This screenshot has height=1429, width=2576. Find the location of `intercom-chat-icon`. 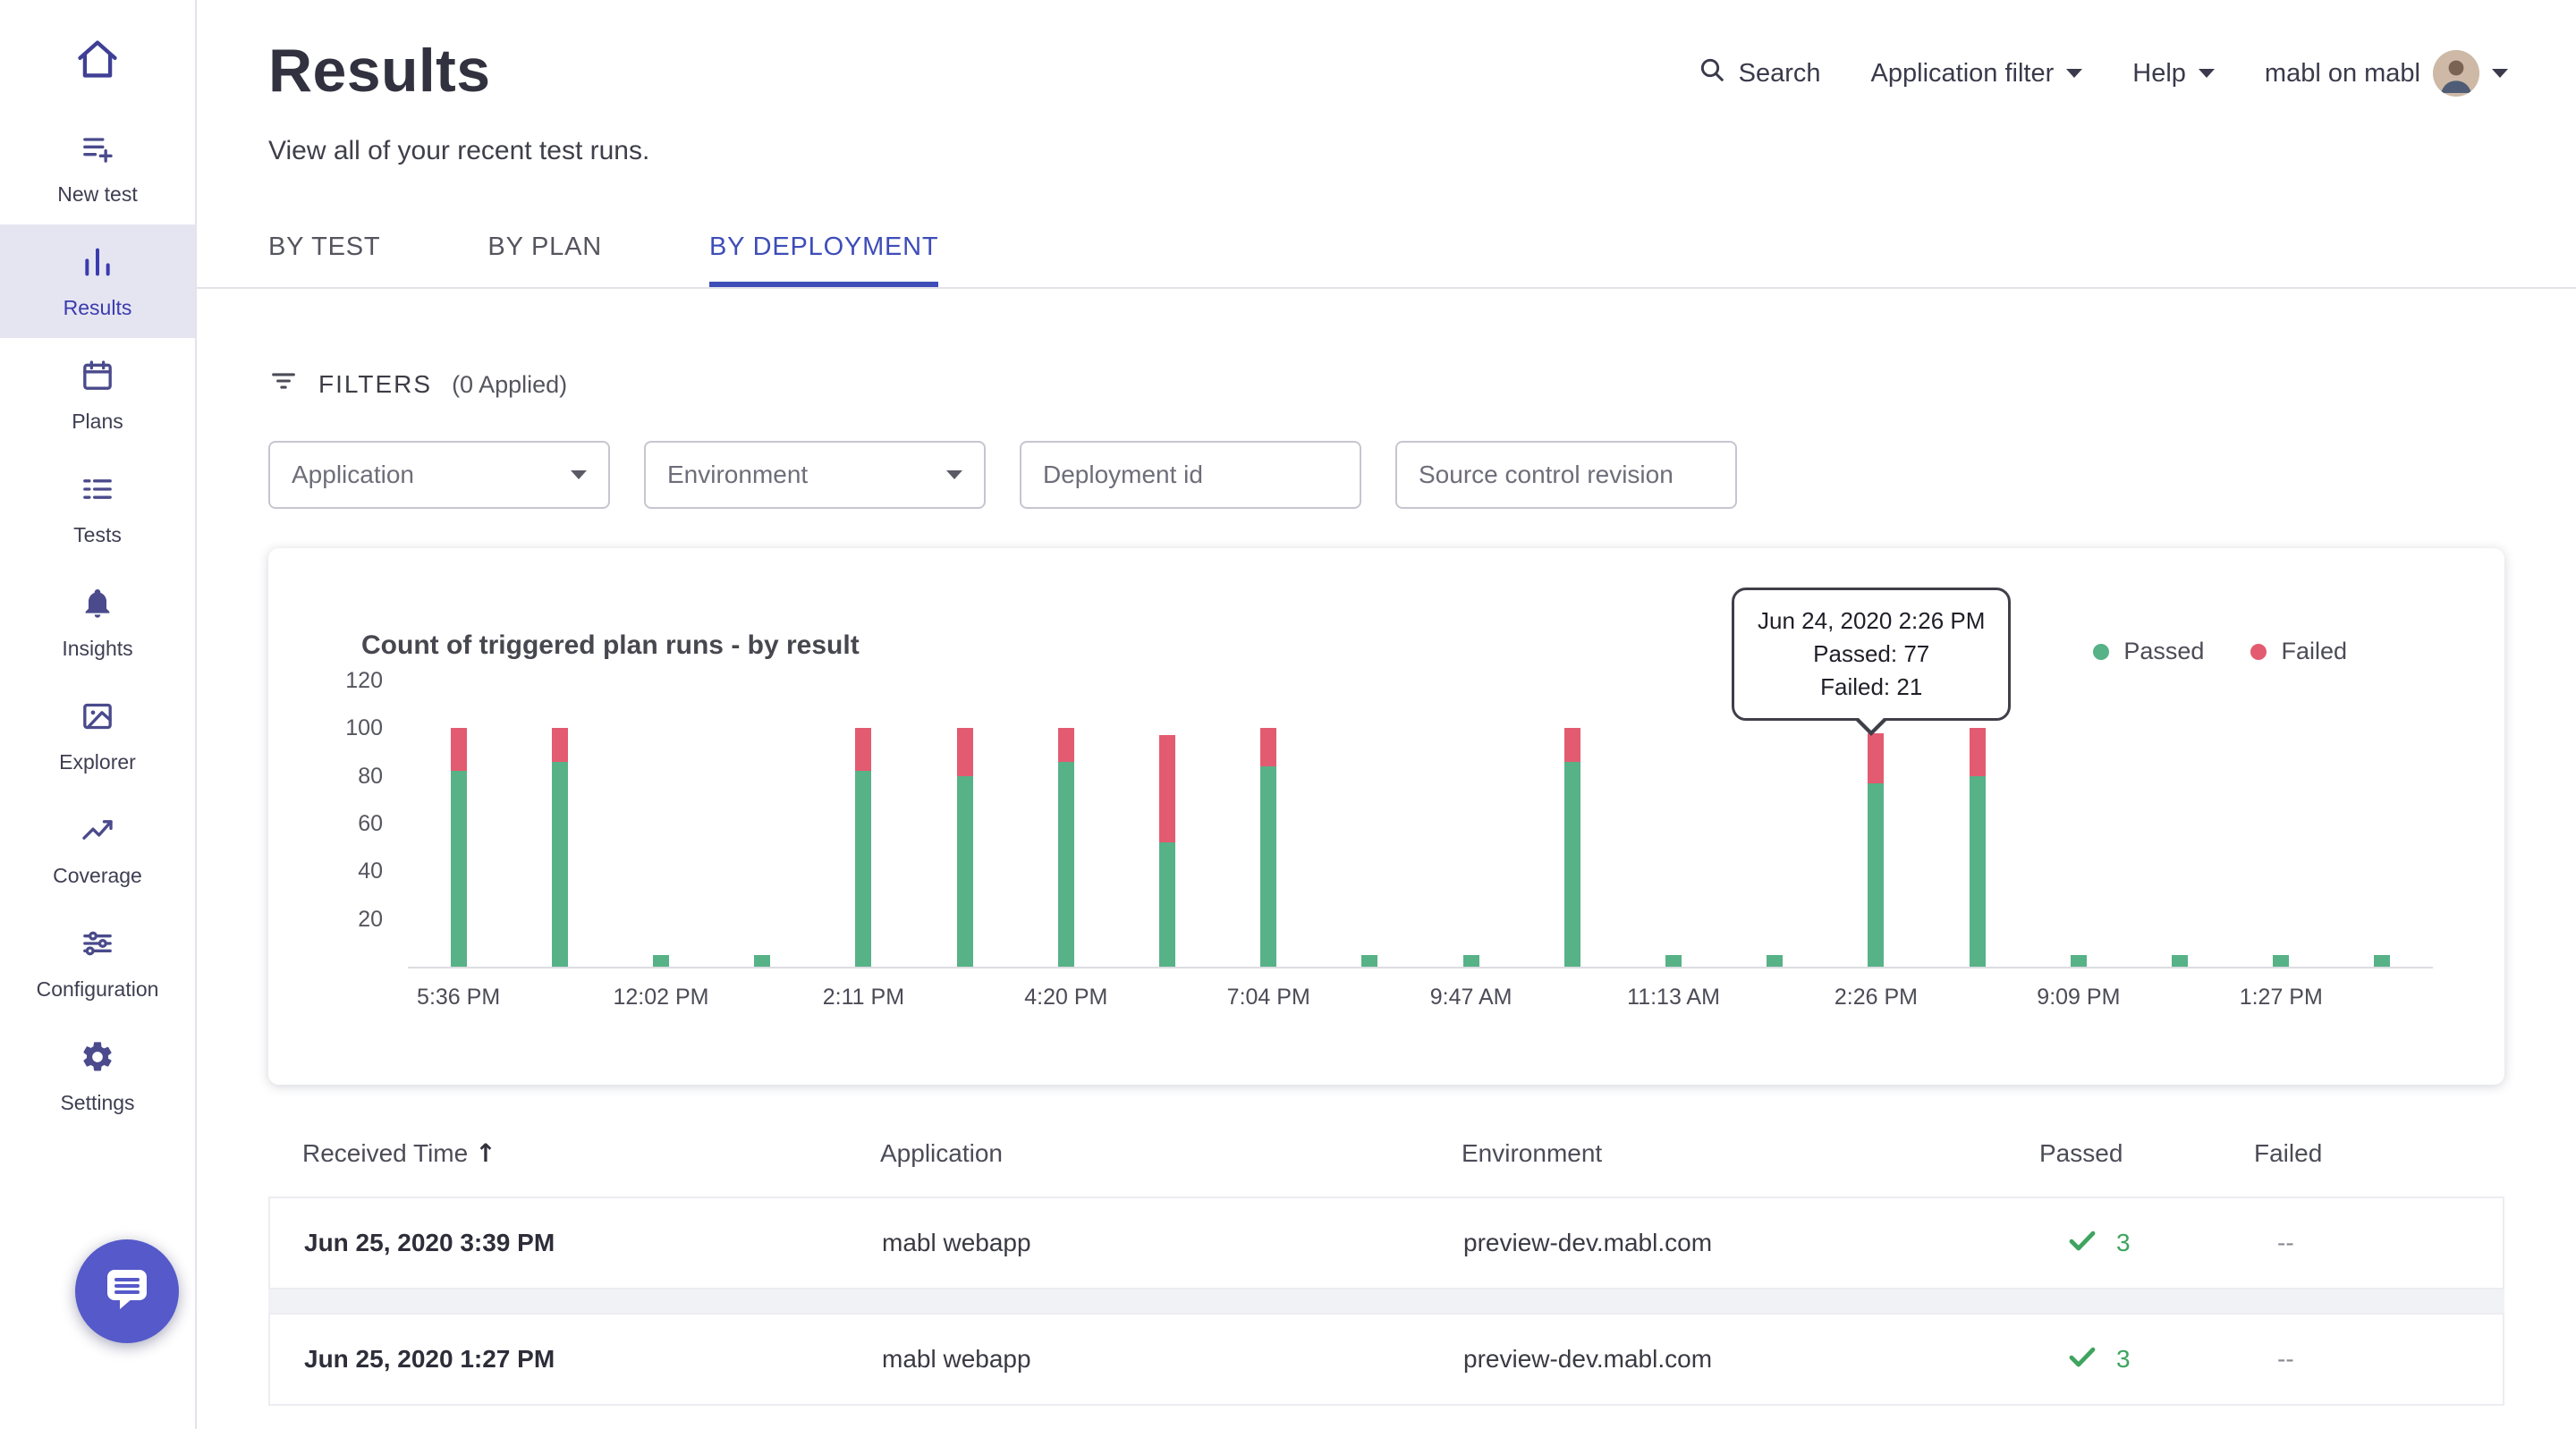

intercom-chat-icon is located at coordinates (127, 1291).